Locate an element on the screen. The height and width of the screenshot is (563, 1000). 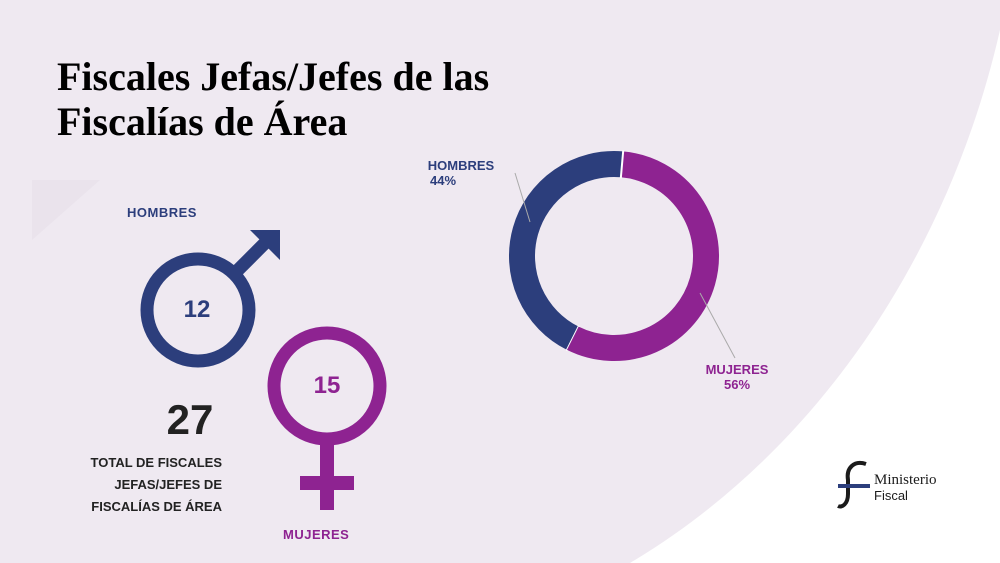
mujeres-leader-line is located at coordinates (717, 325).